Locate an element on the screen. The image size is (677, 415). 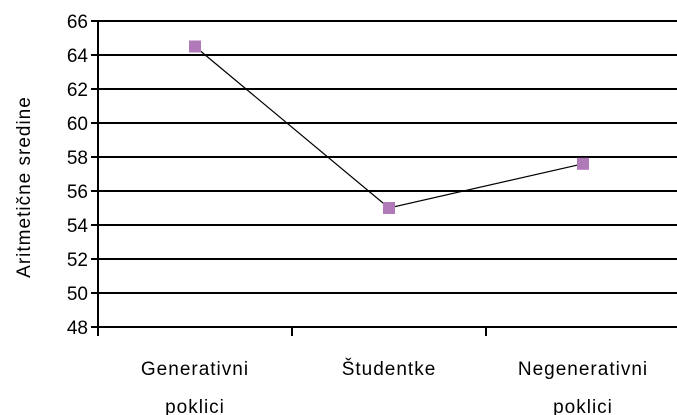
y-tick-label-64: 64 is located at coordinates (78, 56).